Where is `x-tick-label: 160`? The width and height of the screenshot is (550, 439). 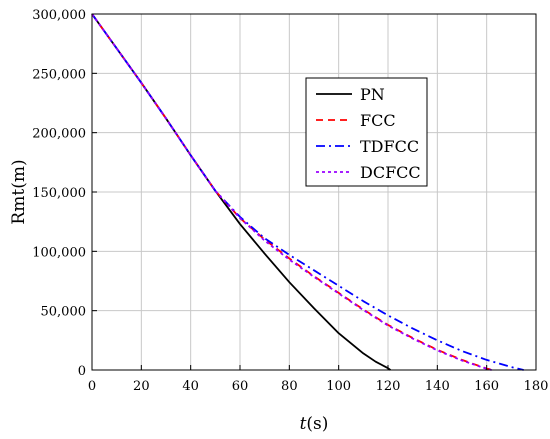 x-tick-label: 160 is located at coordinates (486, 386).